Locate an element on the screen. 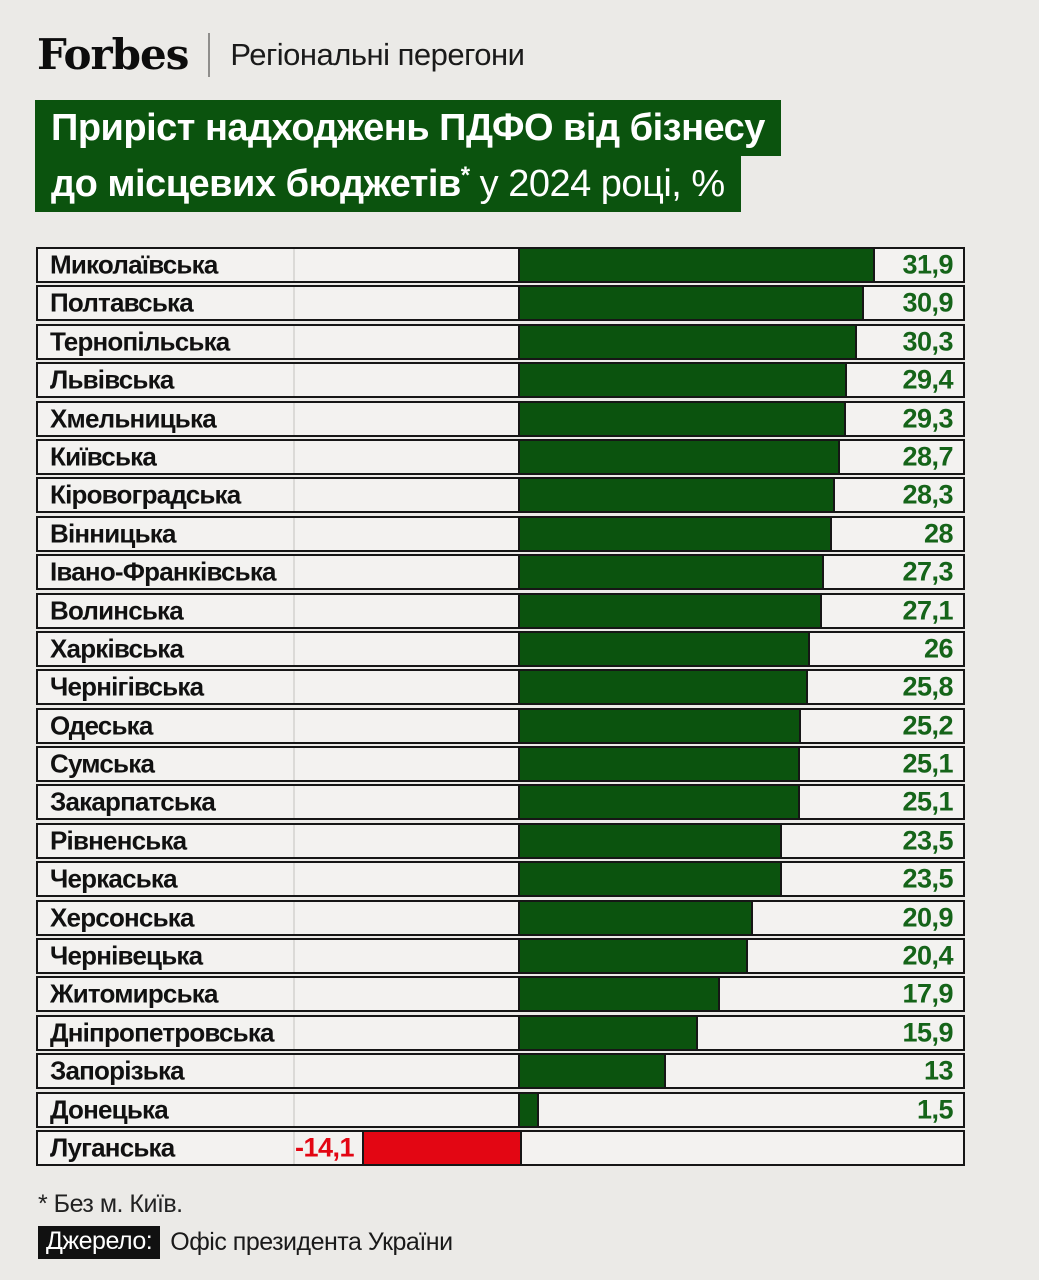 The height and width of the screenshot is (1280, 1039). region-label: Запорізька is located at coordinates (117, 1070).